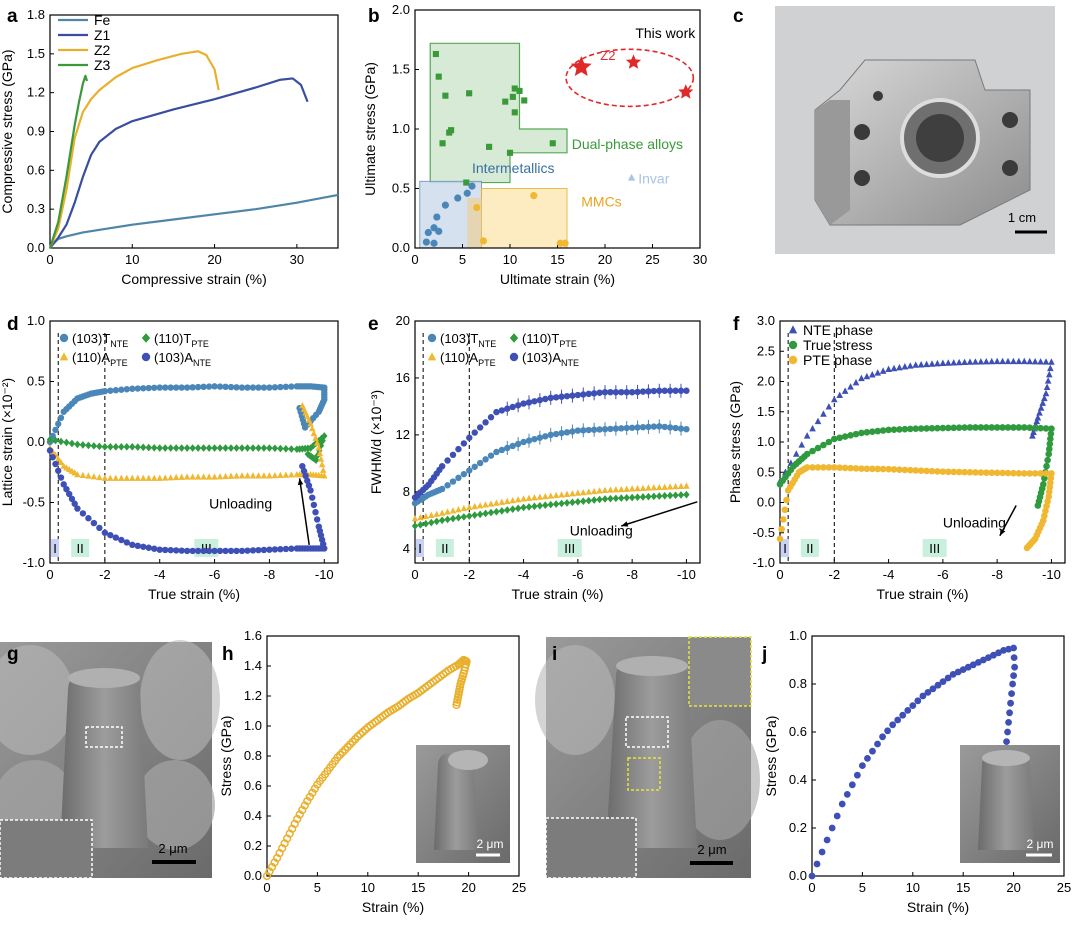  What do you see at coordinates (36, 247) in the screenshot?
I see `y-tick-label: 0.0` at bounding box center [36, 247].